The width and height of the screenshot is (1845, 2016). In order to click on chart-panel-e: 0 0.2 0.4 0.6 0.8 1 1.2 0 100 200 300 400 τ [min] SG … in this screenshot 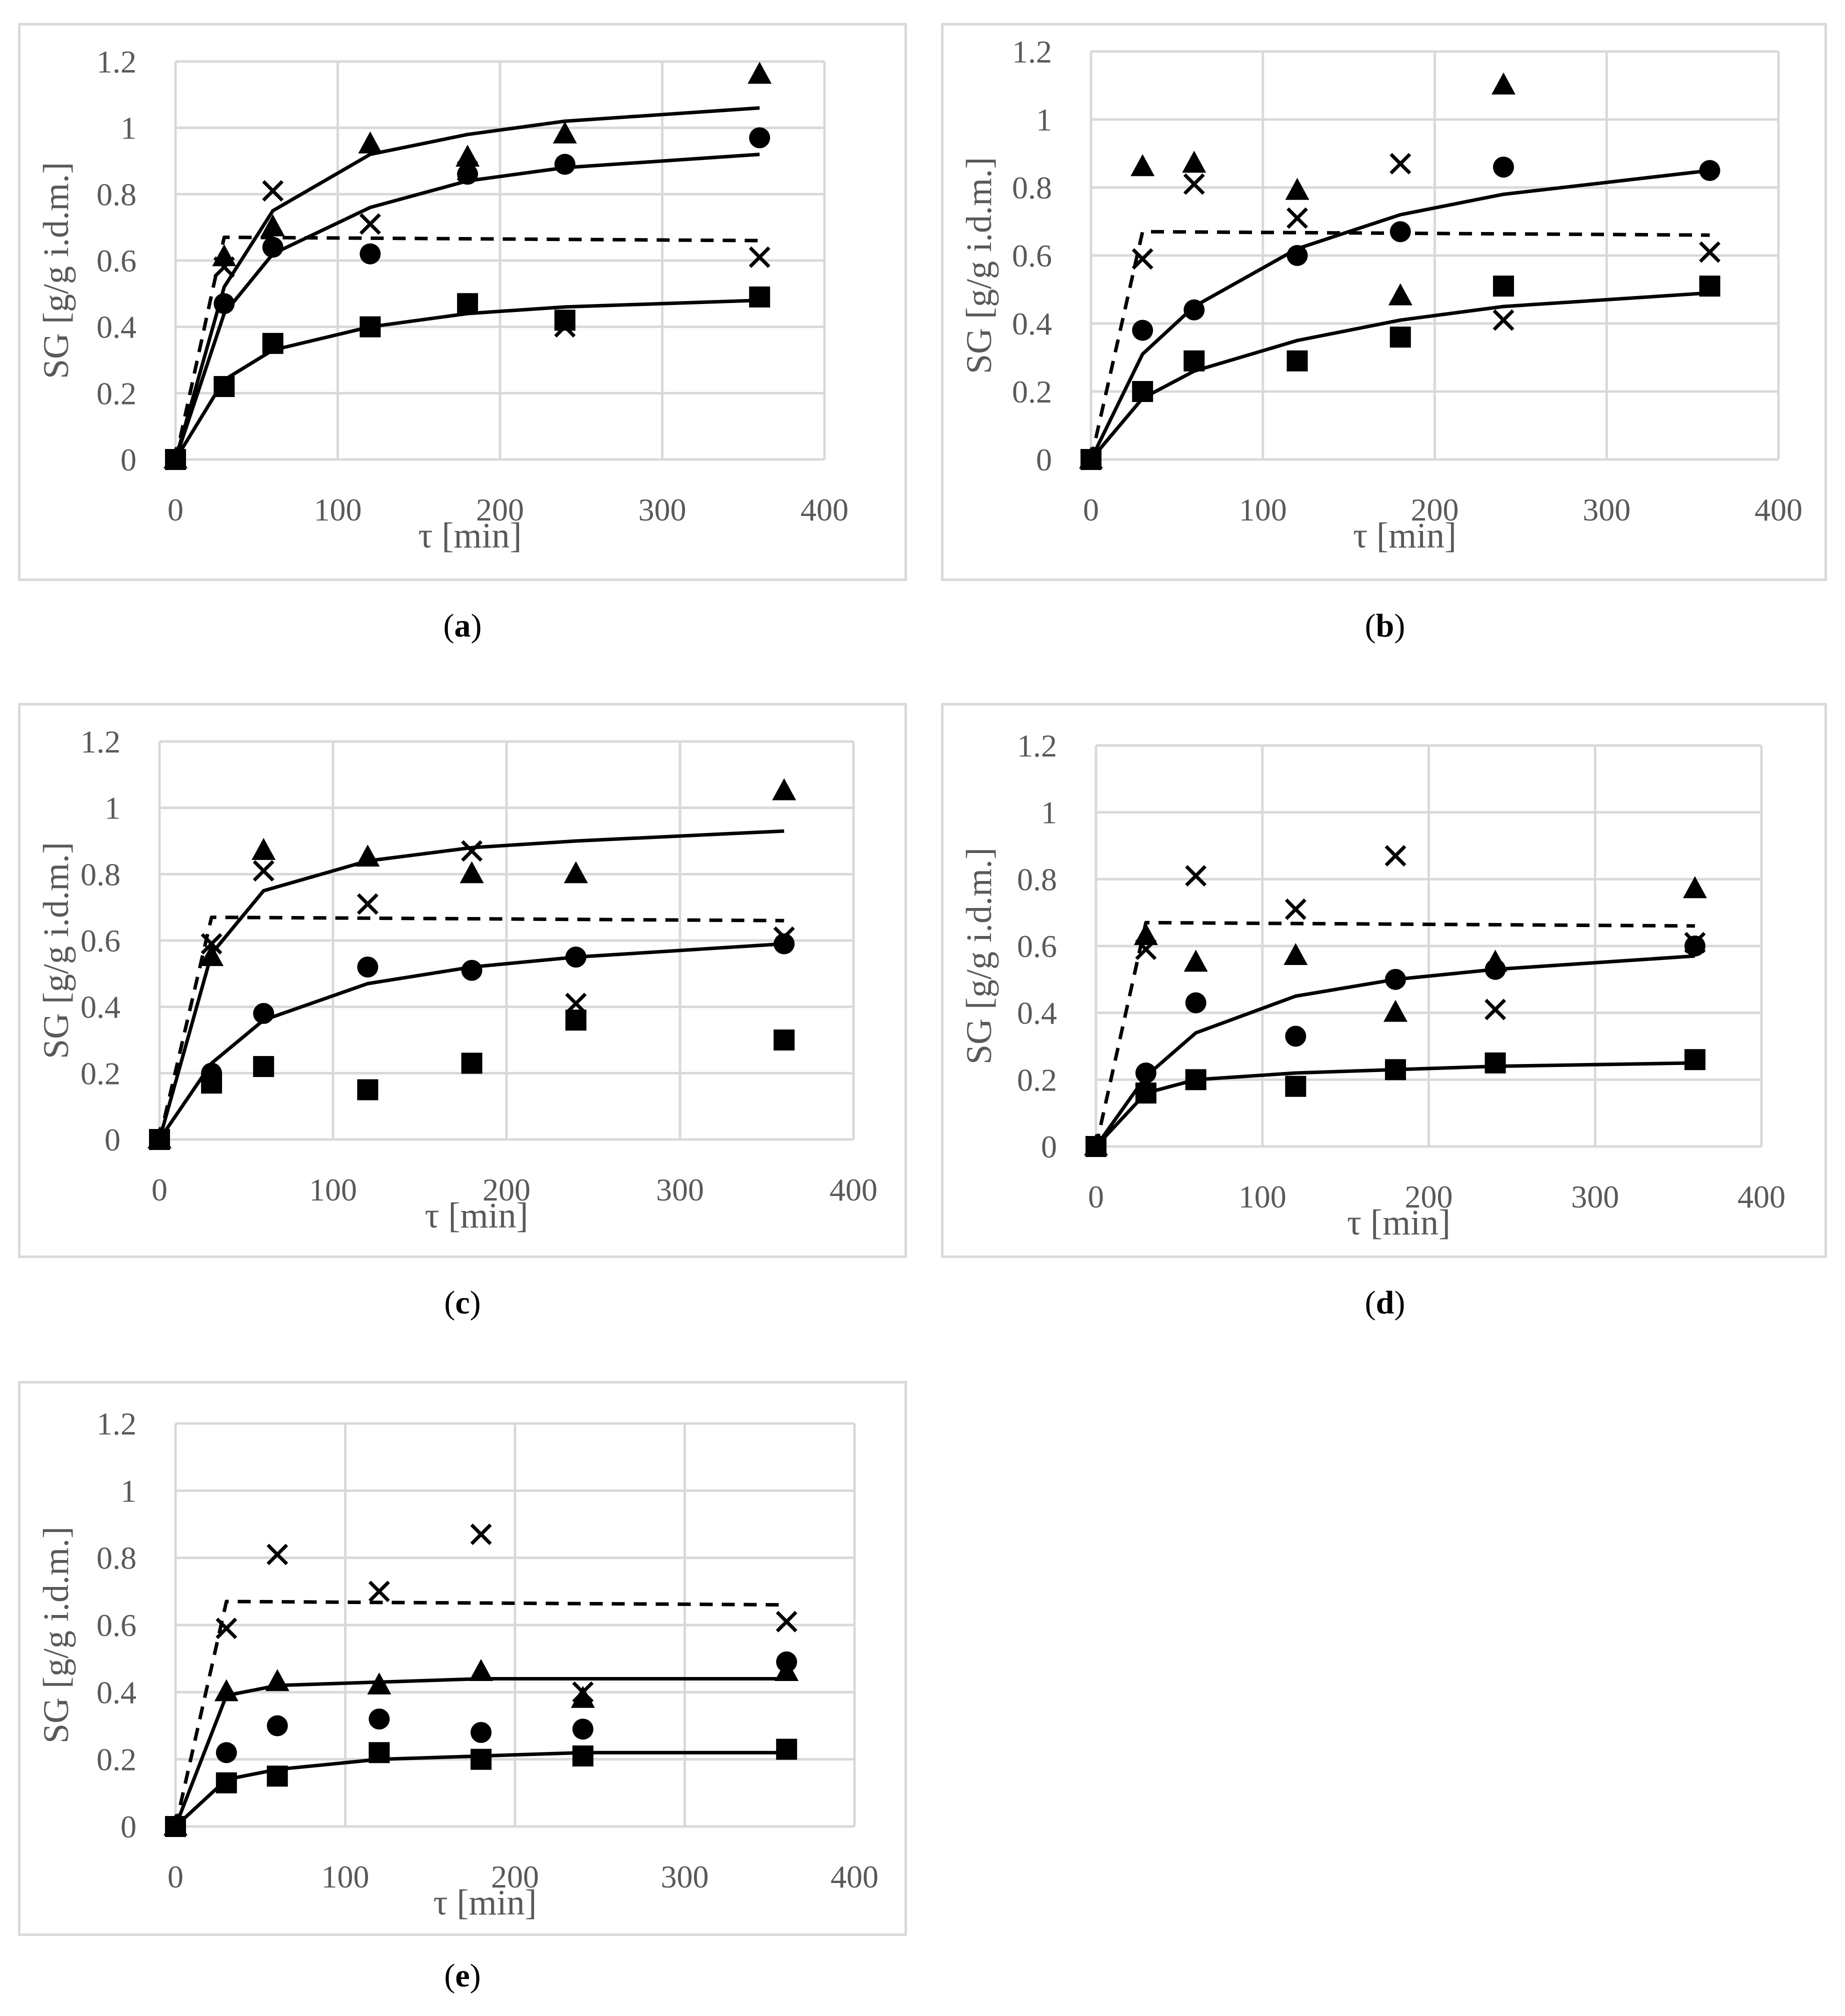, I will do `click(462, 1658)`.